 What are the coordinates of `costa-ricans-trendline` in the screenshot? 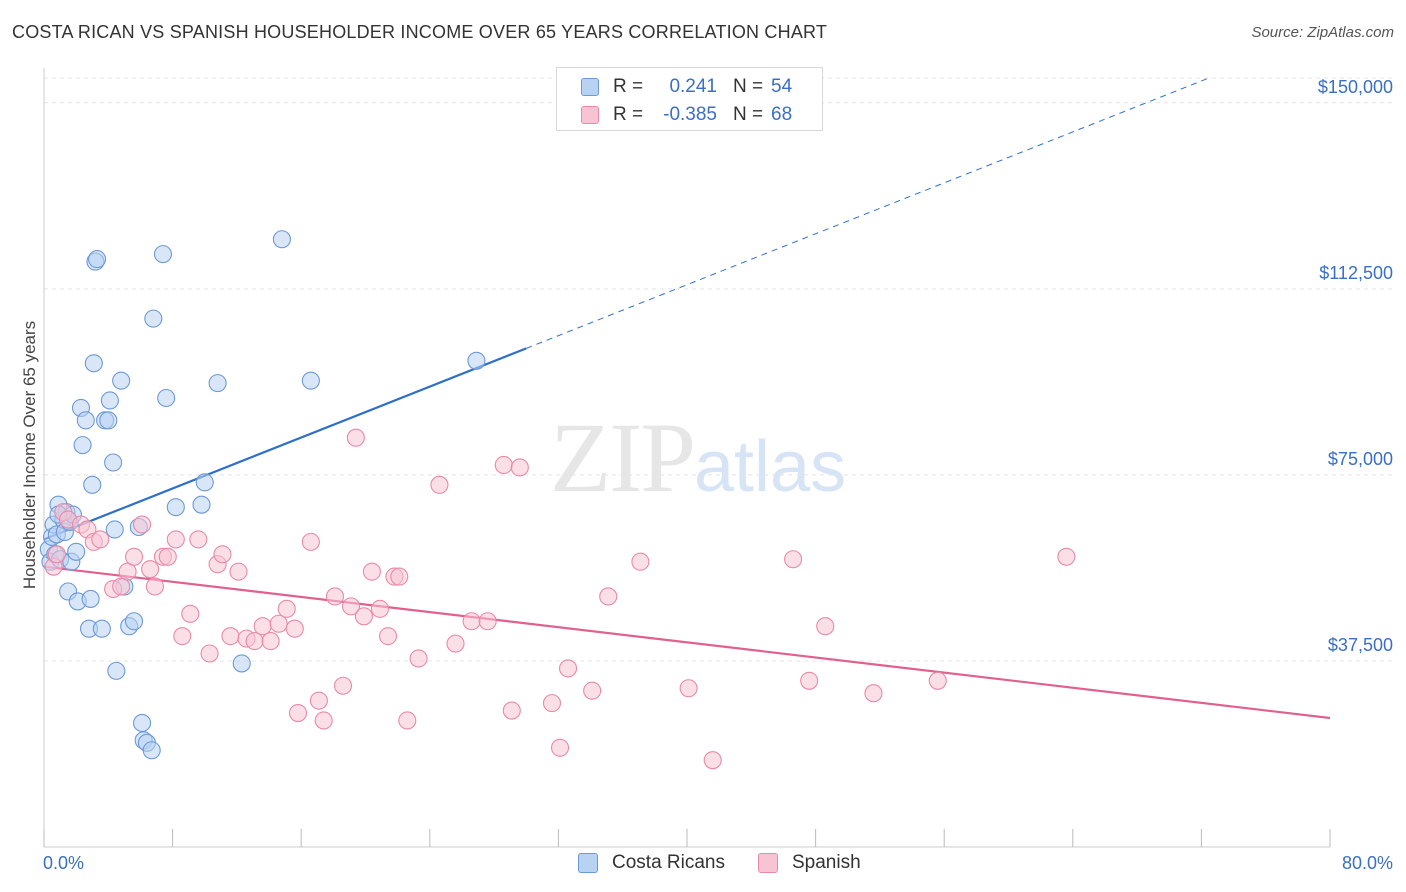 It's located at (285, 444).